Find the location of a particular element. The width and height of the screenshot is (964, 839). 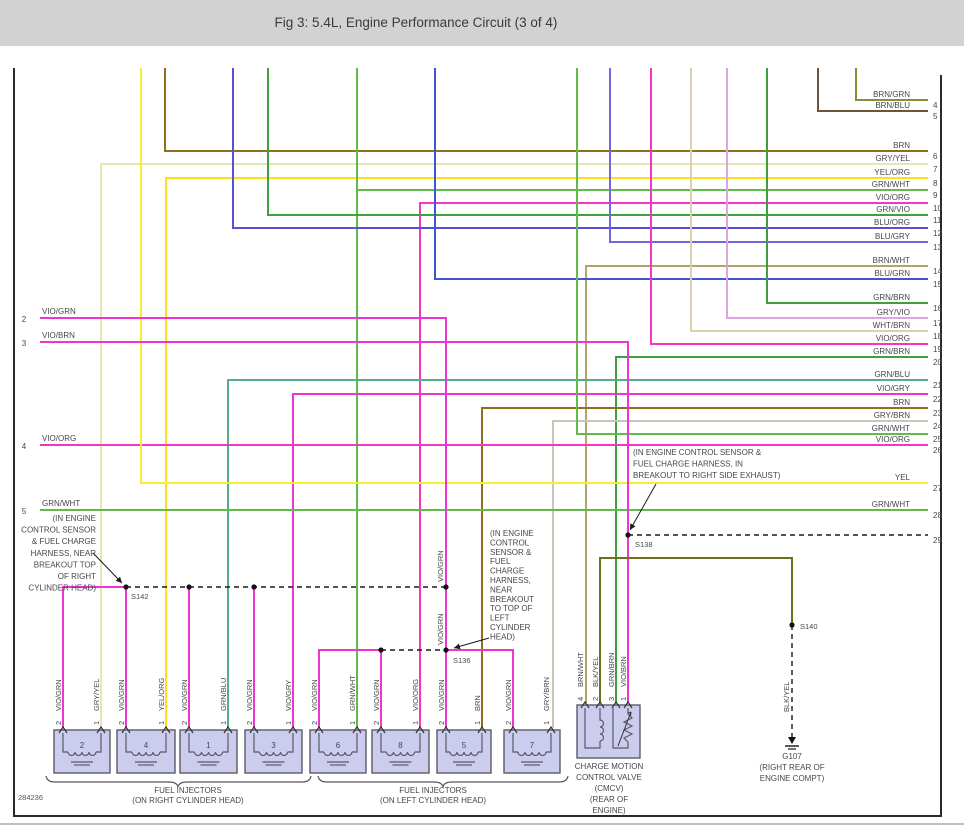

circuit-number-27: 27 is located at coordinates (937, 488).